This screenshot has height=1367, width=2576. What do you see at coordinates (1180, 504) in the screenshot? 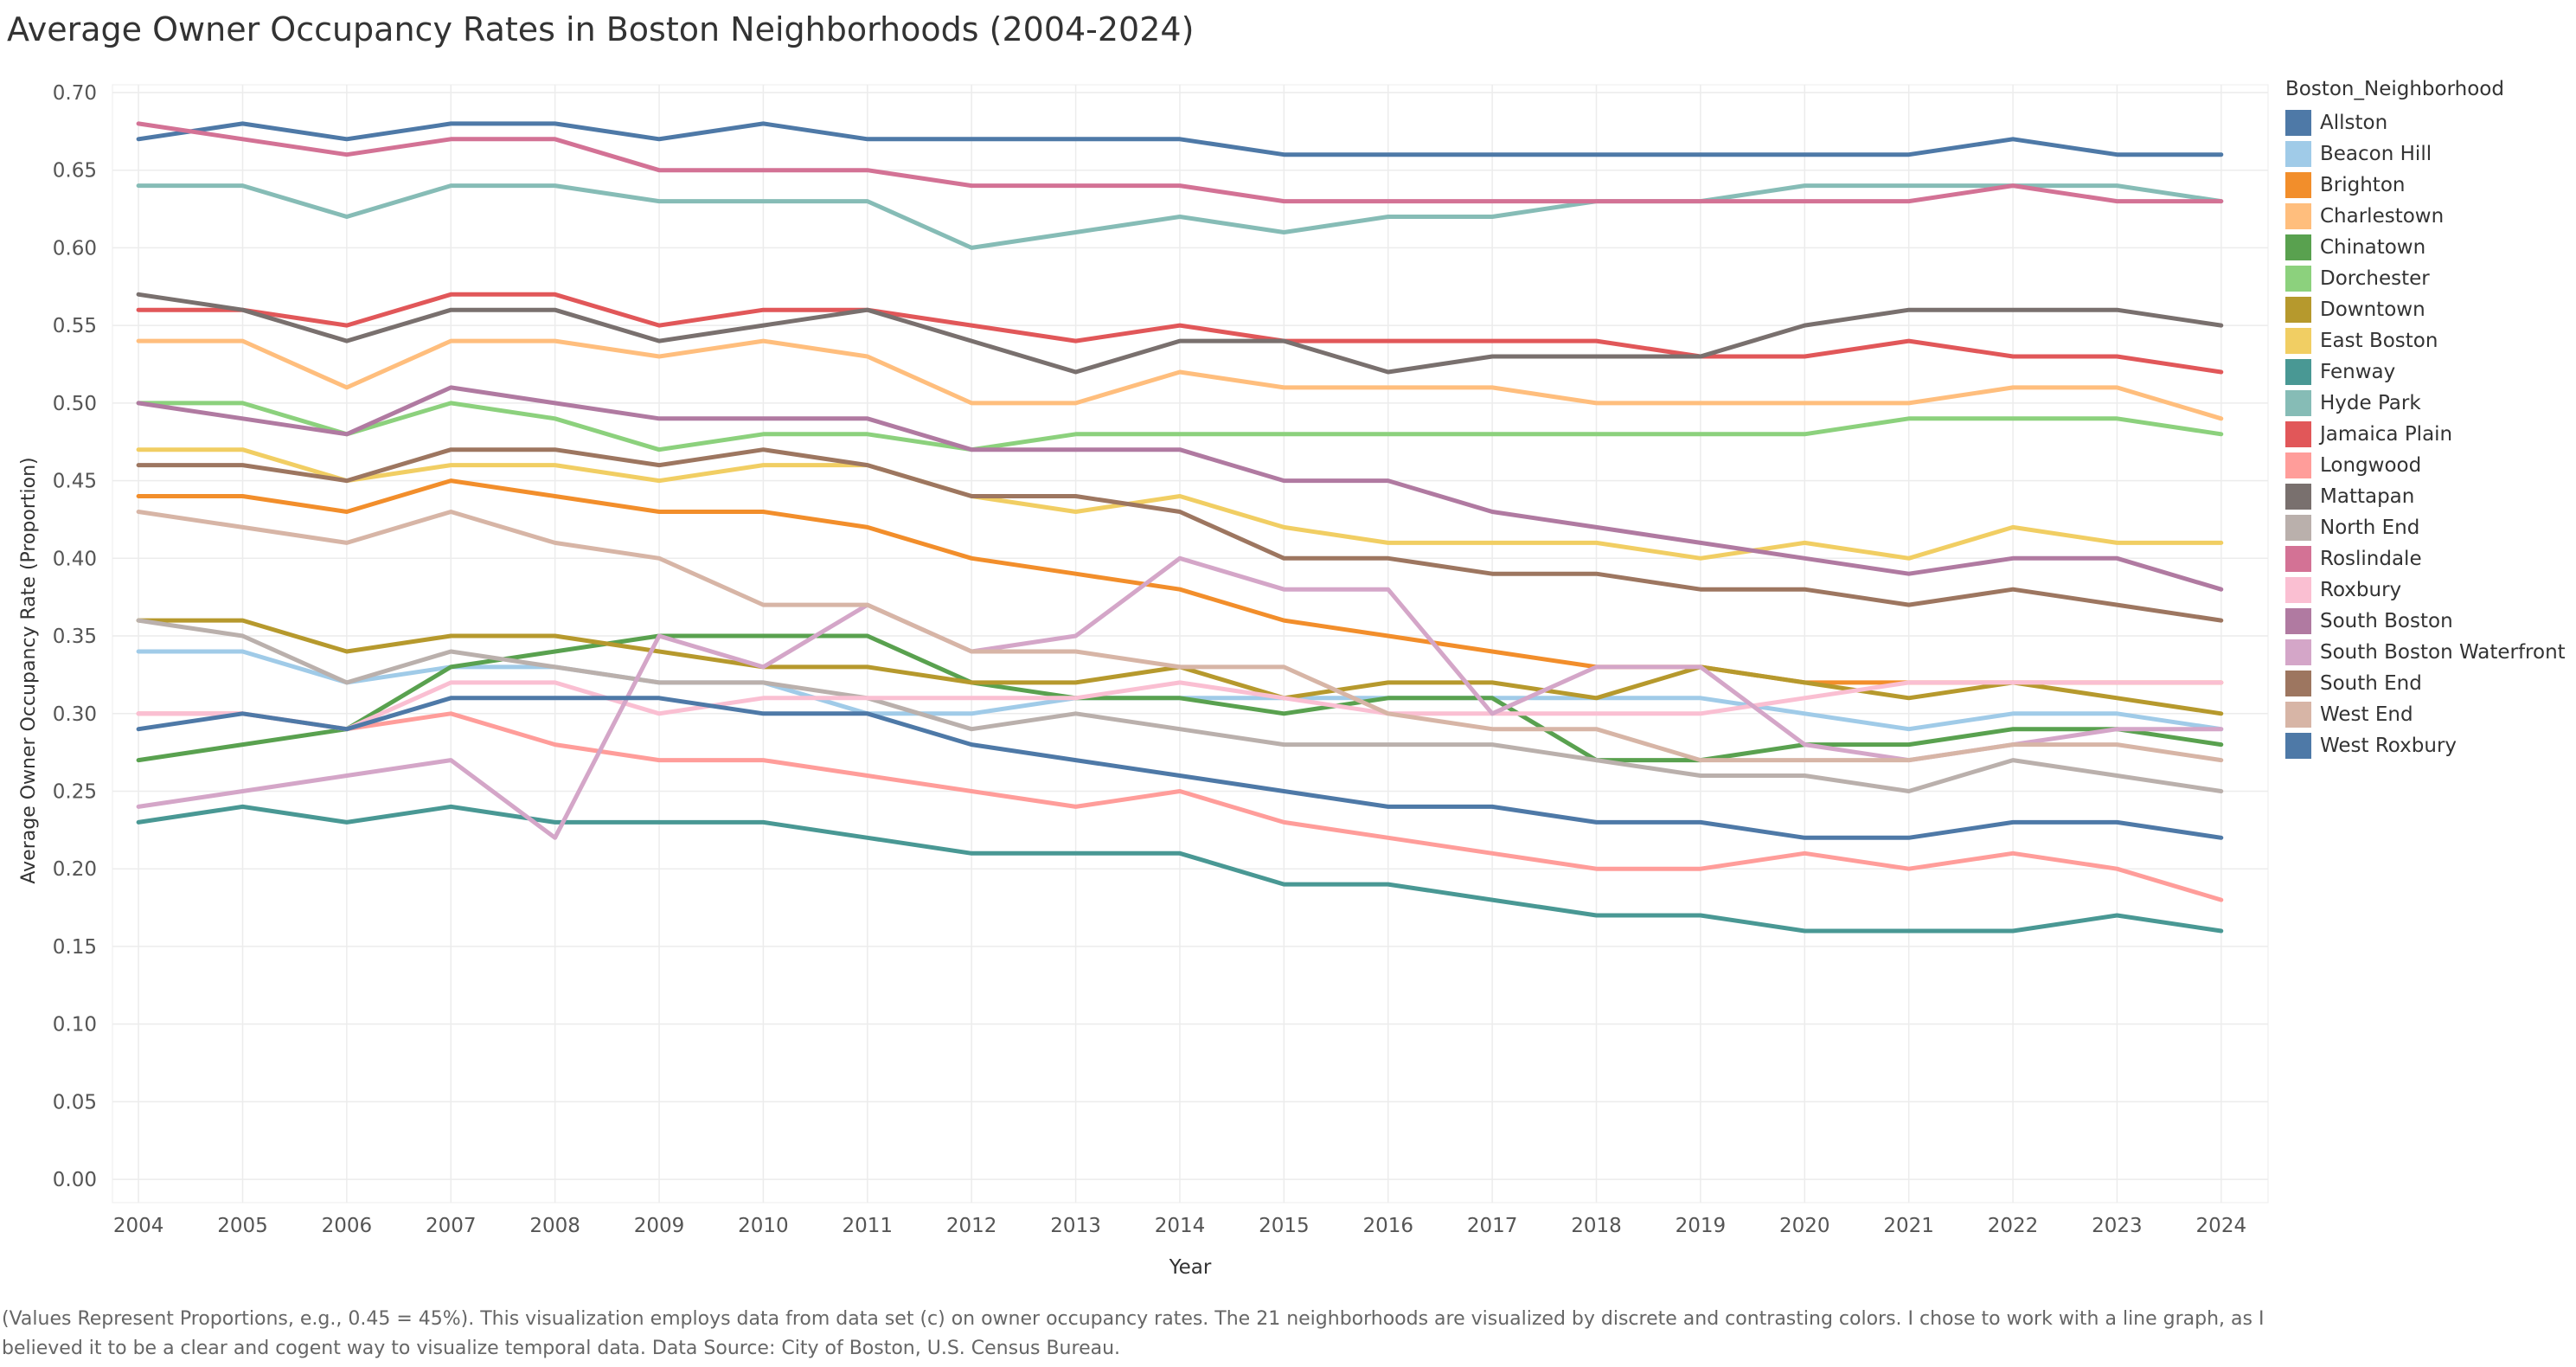
I see `series-line-east-boston` at bounding box center [1180, 504].